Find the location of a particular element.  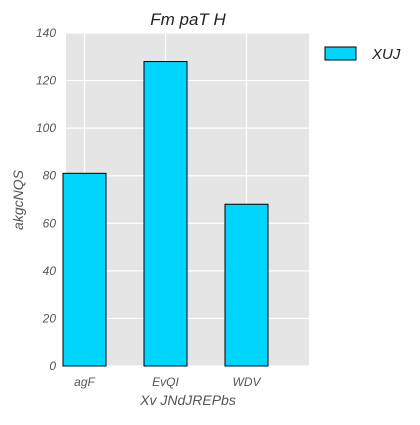

y-tick-label: 140 is located at coordinates (46, 33).